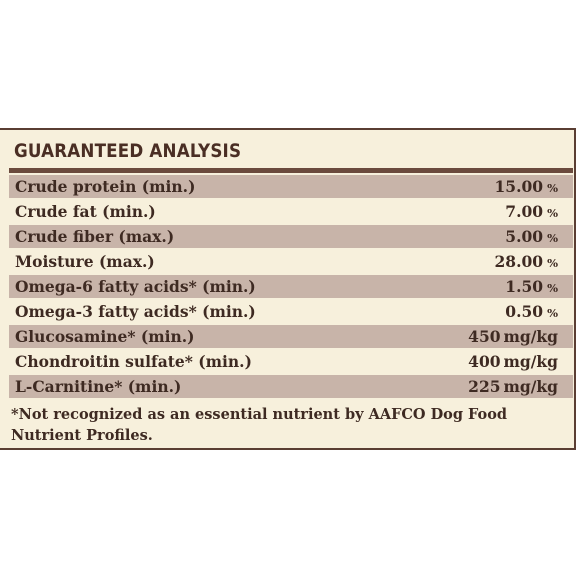  I want to click on nutrient-name: Omega-3 fatty acids* (min.), so click(135, 311).